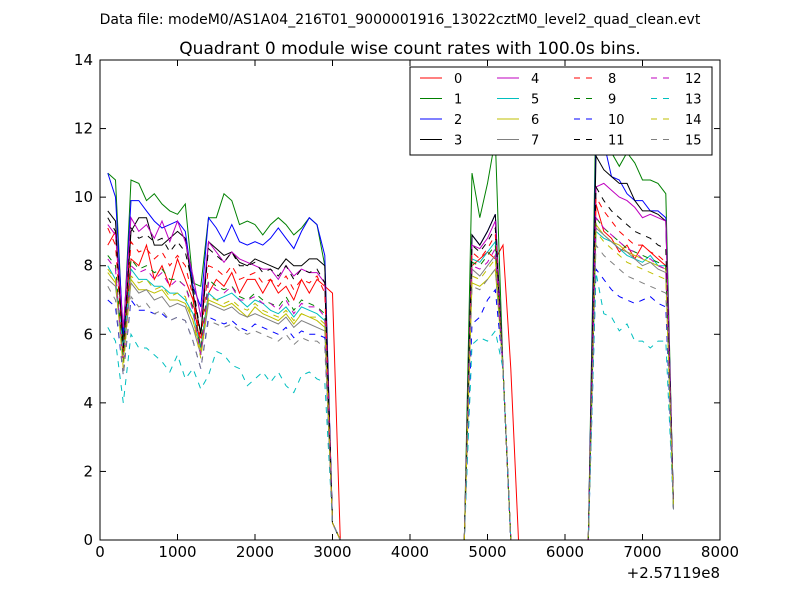 The width and height of the screenshot is (800, 600). Describe the element at coordinates (458, 100) in the screenshot. I see `legend-label-1: 1` at that location.